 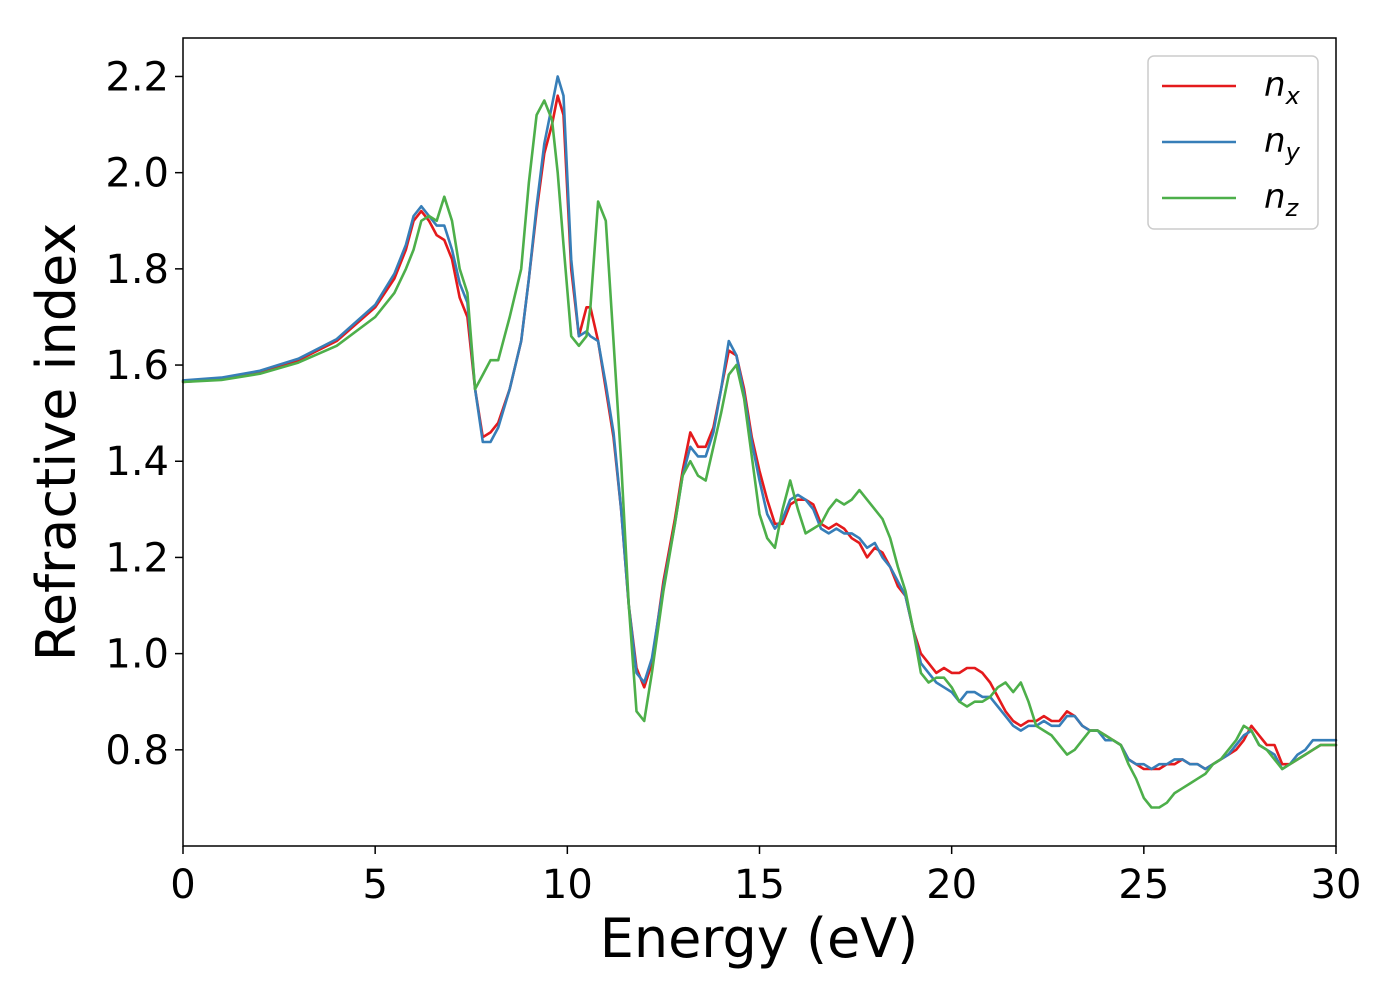 I want to click on y-tick-label: 1.8, so click(x=137, y=270).